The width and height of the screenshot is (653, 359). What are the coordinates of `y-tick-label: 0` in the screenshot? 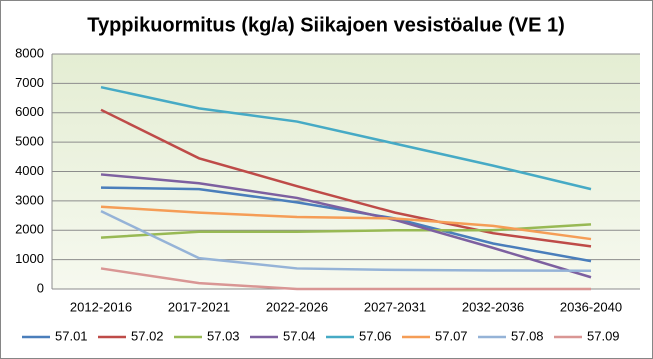 It's located at (40, 287).